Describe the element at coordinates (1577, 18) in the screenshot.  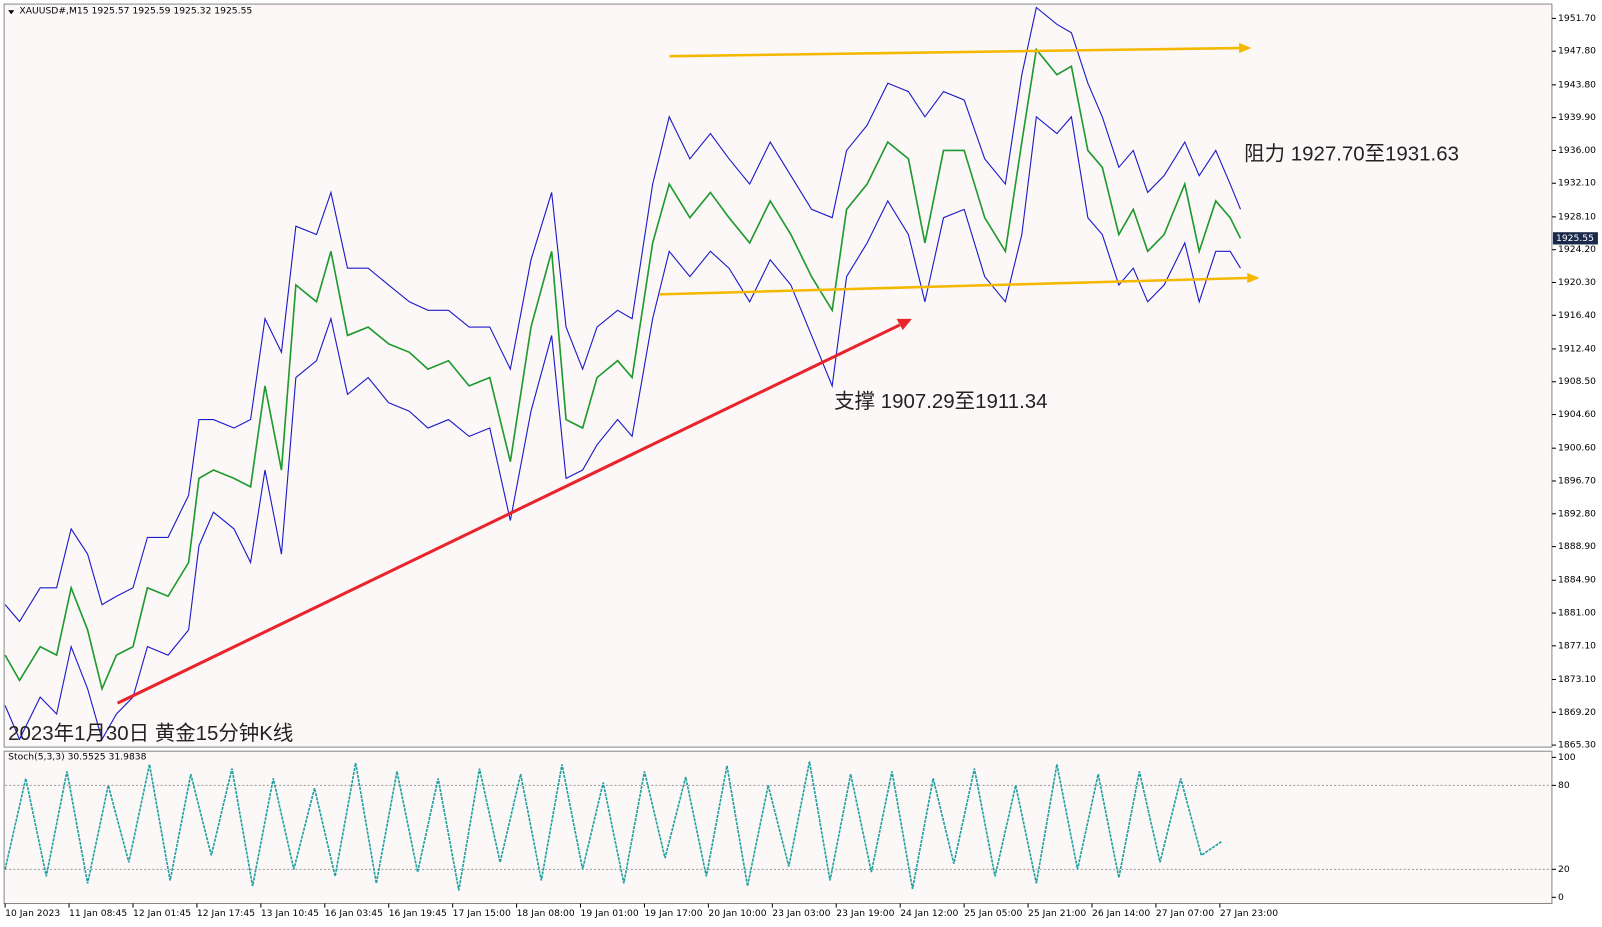
I see `y-tick-label: 1951.70` at that location.